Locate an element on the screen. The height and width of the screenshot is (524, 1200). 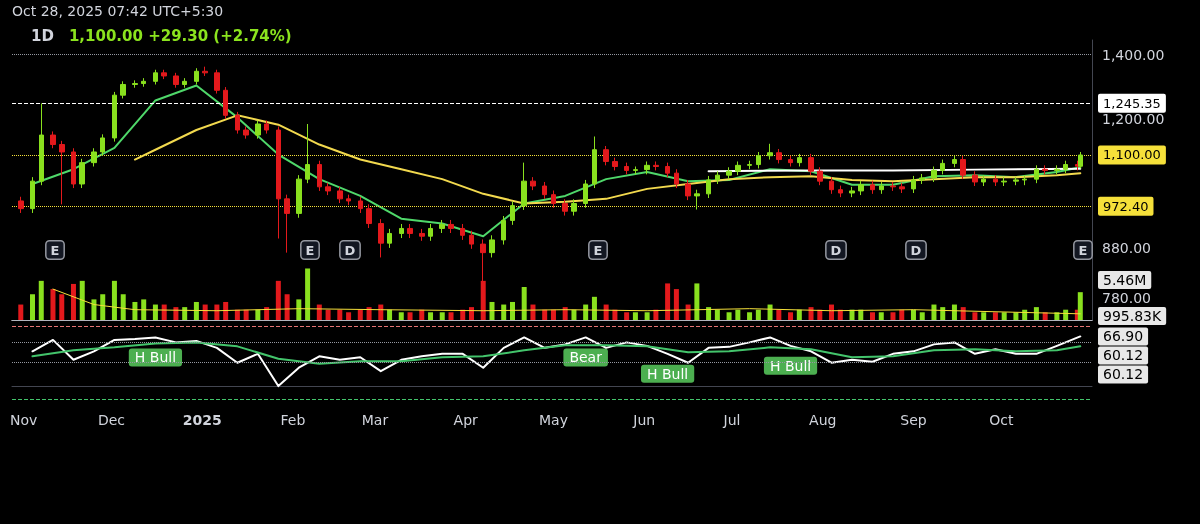
x-tick-label: Nov is located at coordinates (24, 420).